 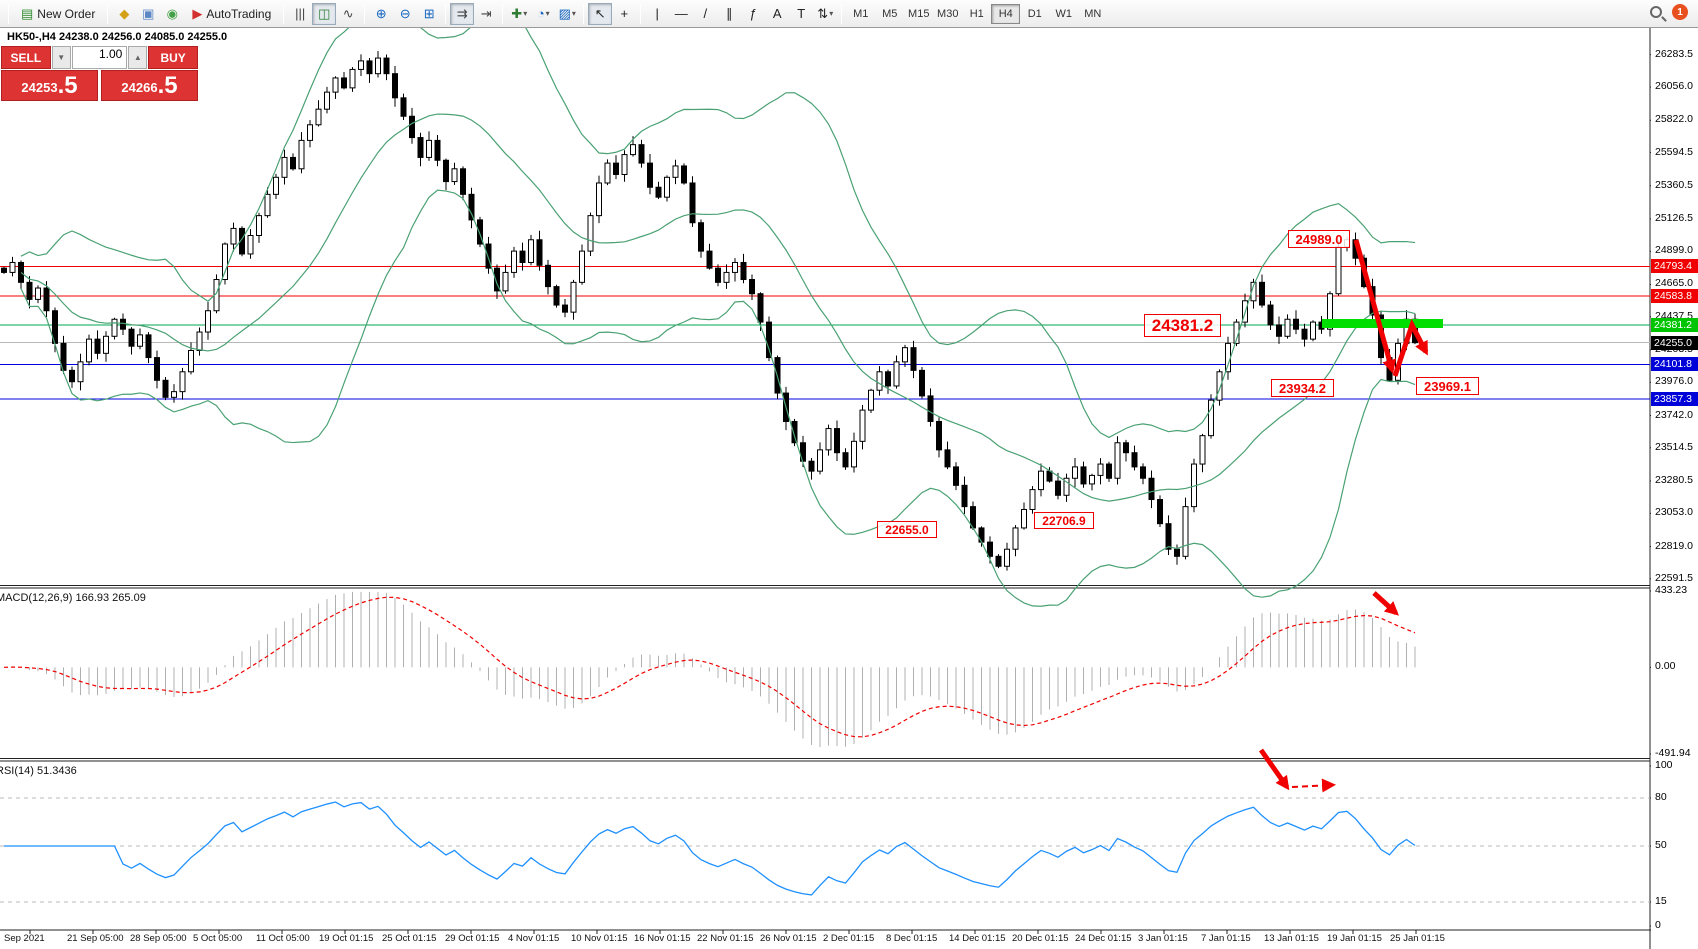 What do you see at coordinates (599, 938) in the screenshot?
I see `time-axis-label: 10 Nov 01:15` at bounding box center [599, 938].